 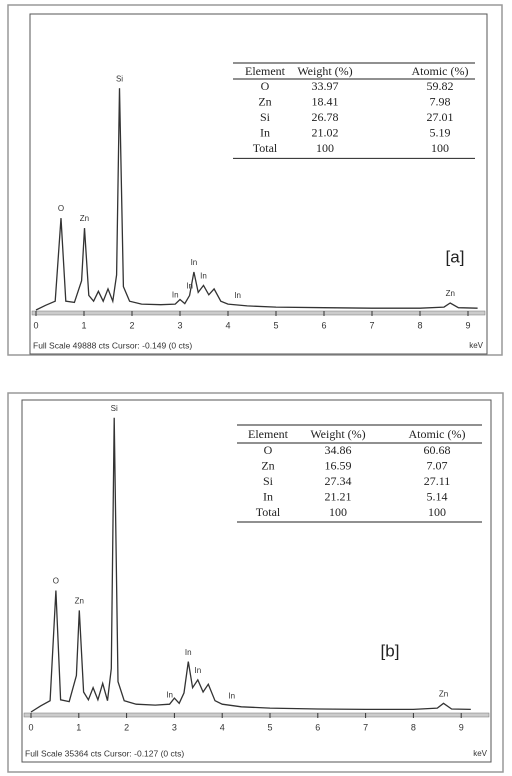 I want to click on table-cell: 16.59, so click(x=338, y=465).